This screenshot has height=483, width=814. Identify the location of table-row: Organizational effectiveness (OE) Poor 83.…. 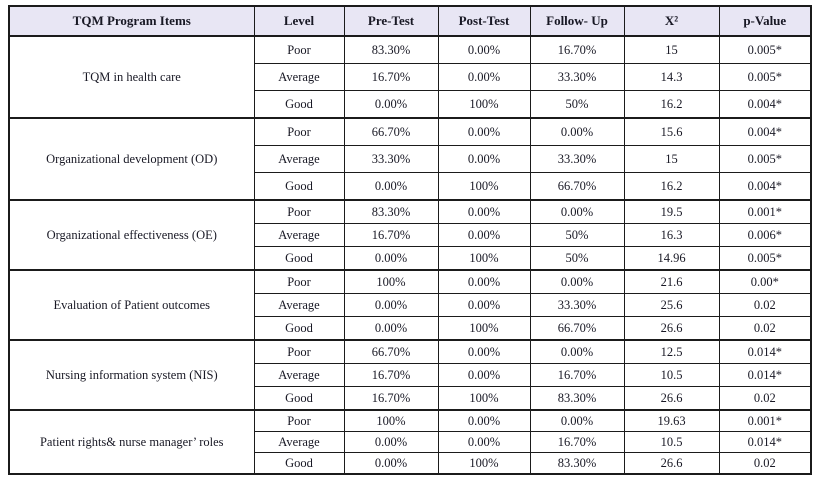
(410, 235).